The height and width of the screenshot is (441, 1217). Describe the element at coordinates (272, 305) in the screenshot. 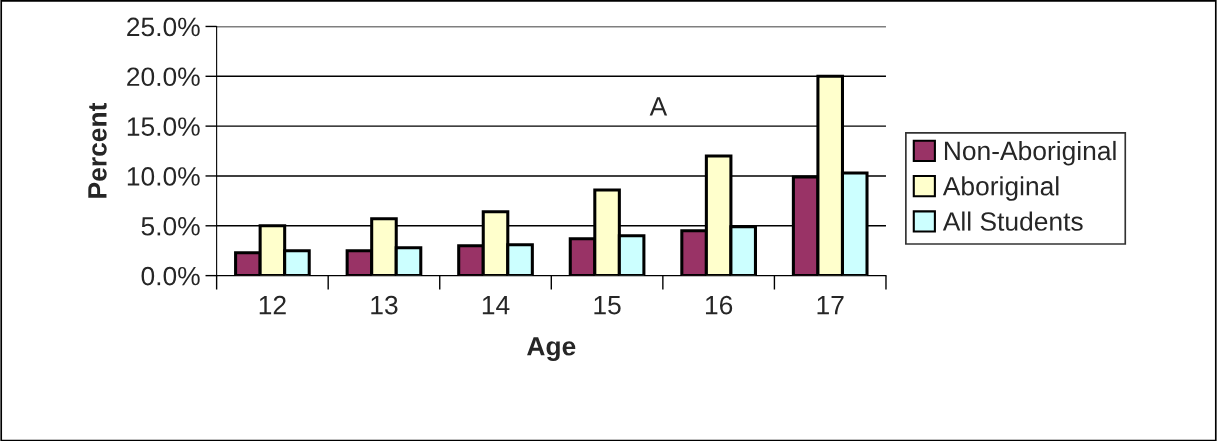

I see `x-tick-label: 12` at that location.